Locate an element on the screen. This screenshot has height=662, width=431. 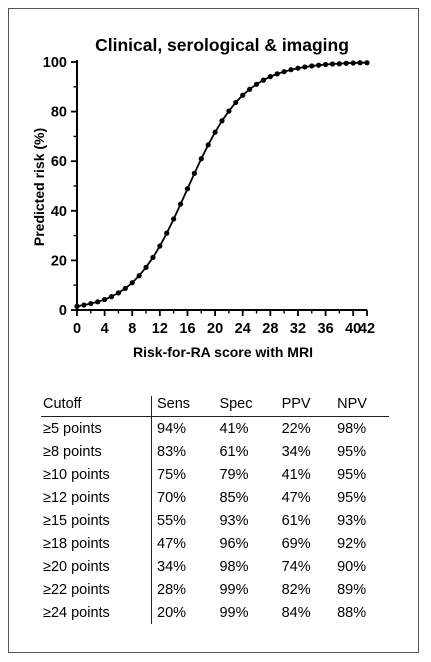
cell-sens: 94% is located at coordinates (183, 428).